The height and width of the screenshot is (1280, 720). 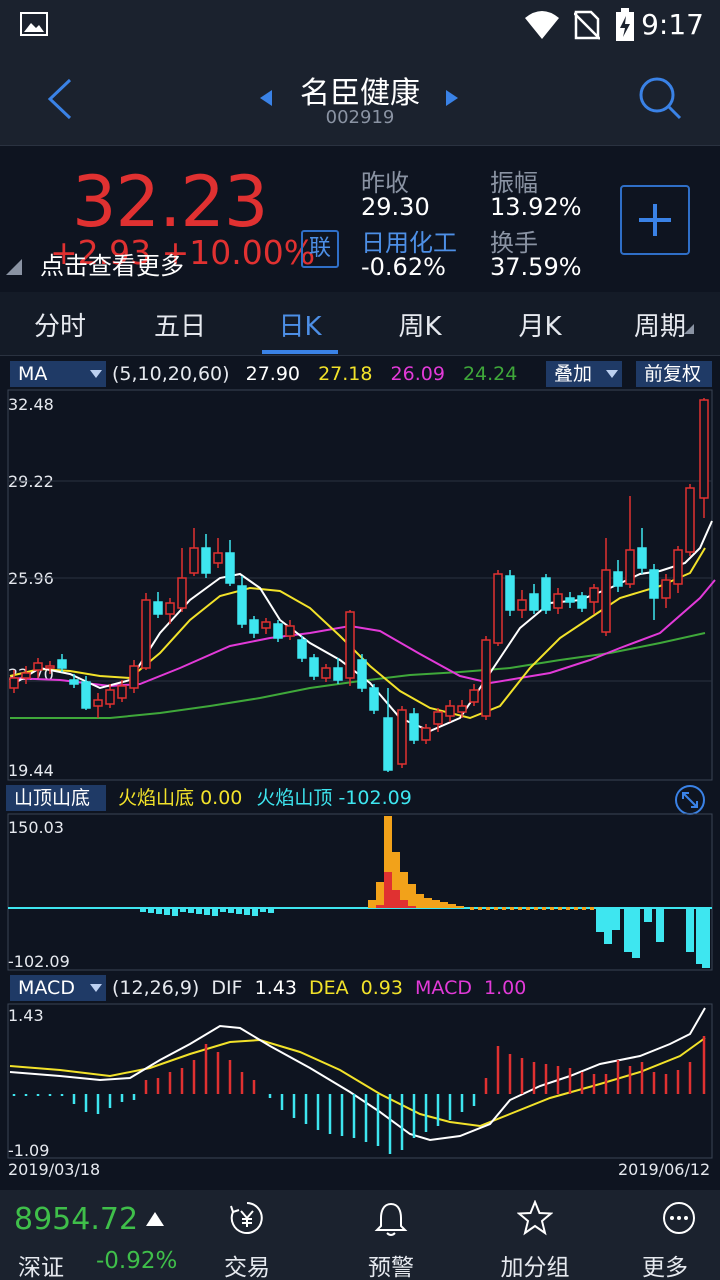 What do you see at coordinates (357, 1082) in the screenshot?
I see `dea-line` at bounding box center [357, 1082].